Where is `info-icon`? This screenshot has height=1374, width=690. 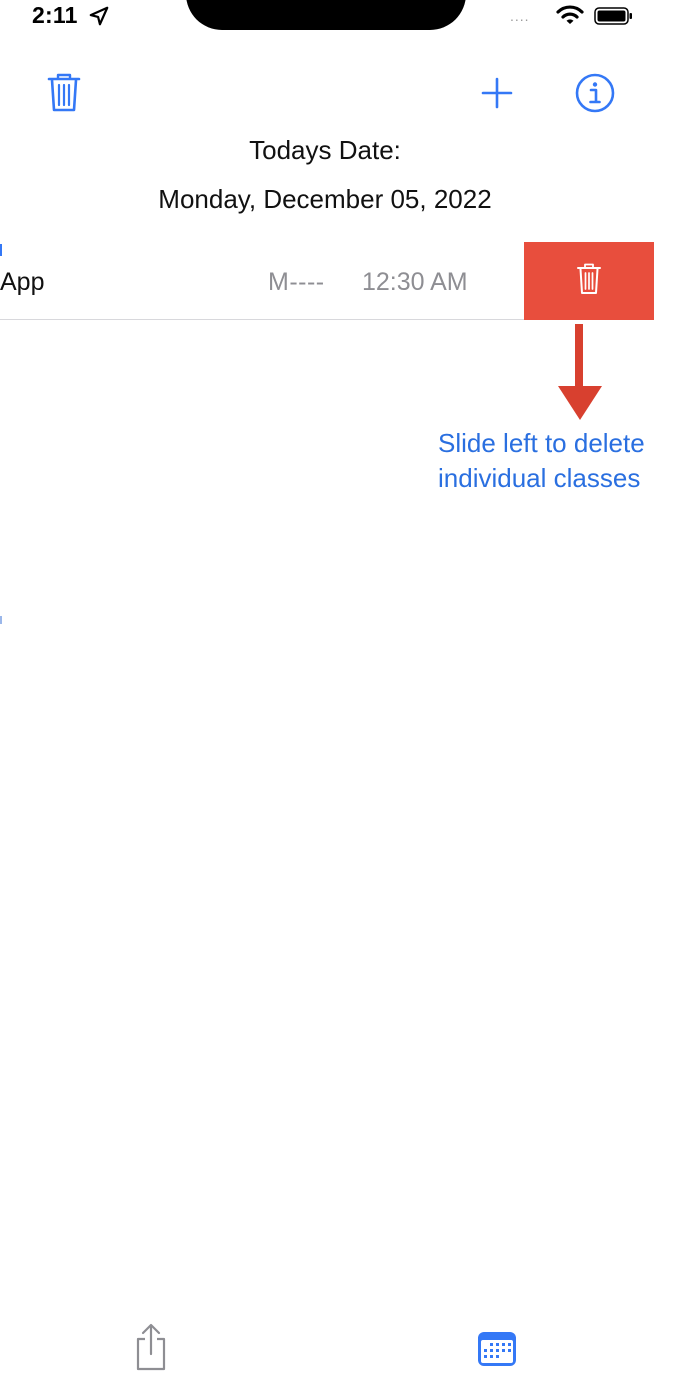
info-icon is located at coordinates (595, 93).